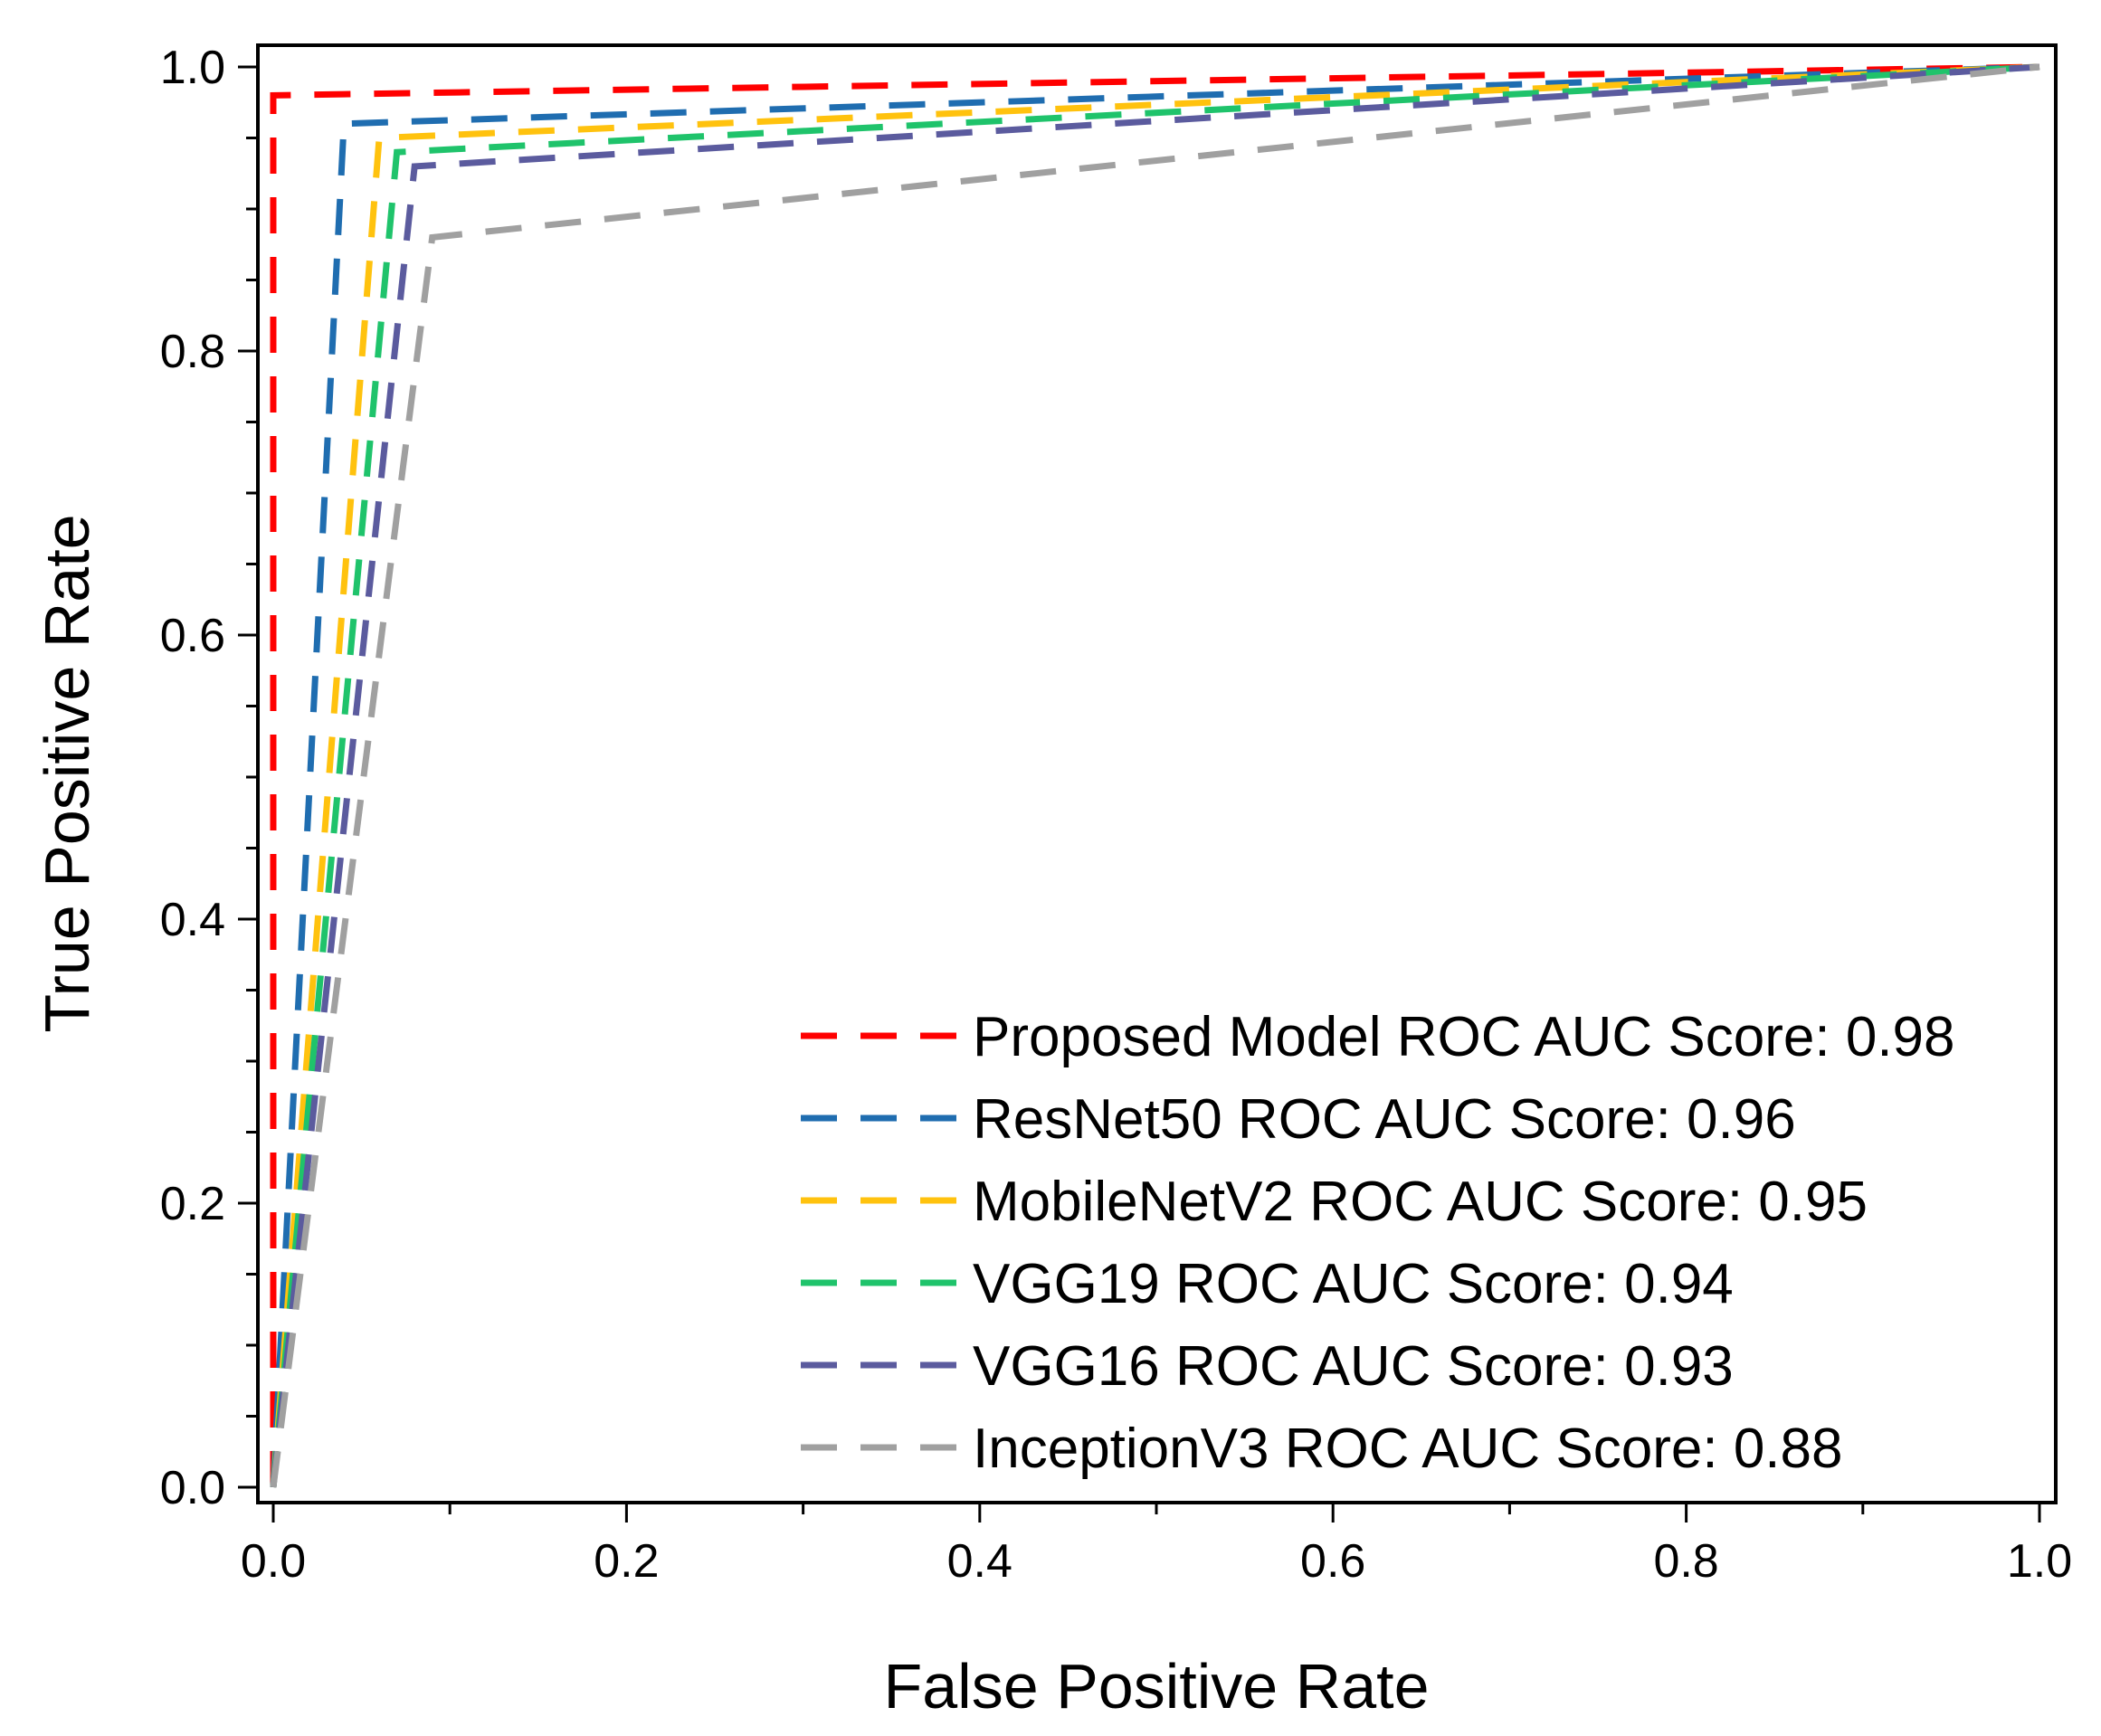 This screenshot has width=2101, height=1736. I want to click on y-tick-label: 0.2, so click(192, 1204).